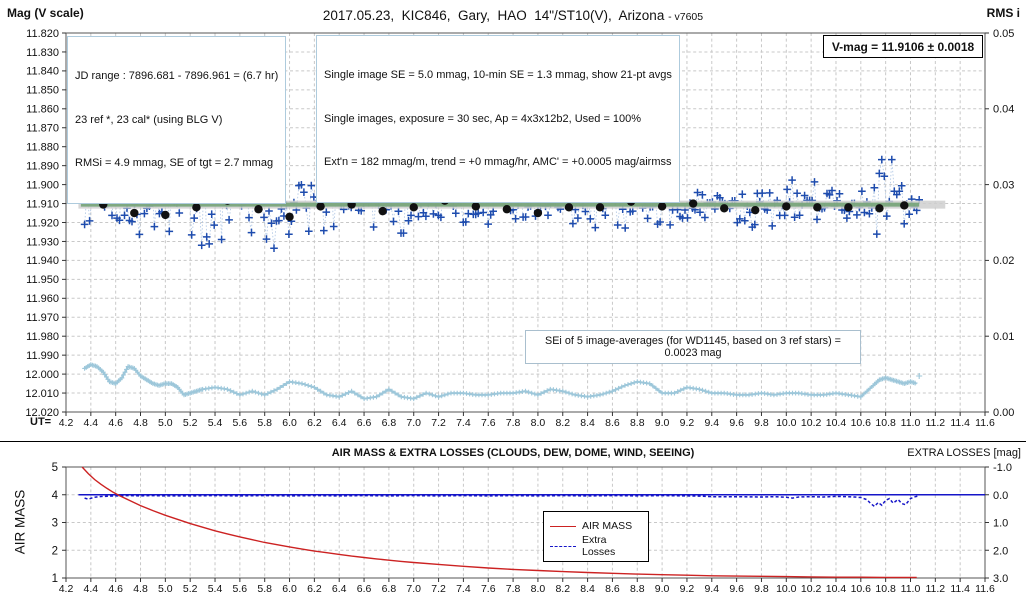 The image size is (1026, 606). What do you see at coordinates (438, 589) in the screenshot?
I see `tick-label: 7.2` at bounding box center [438, 589].